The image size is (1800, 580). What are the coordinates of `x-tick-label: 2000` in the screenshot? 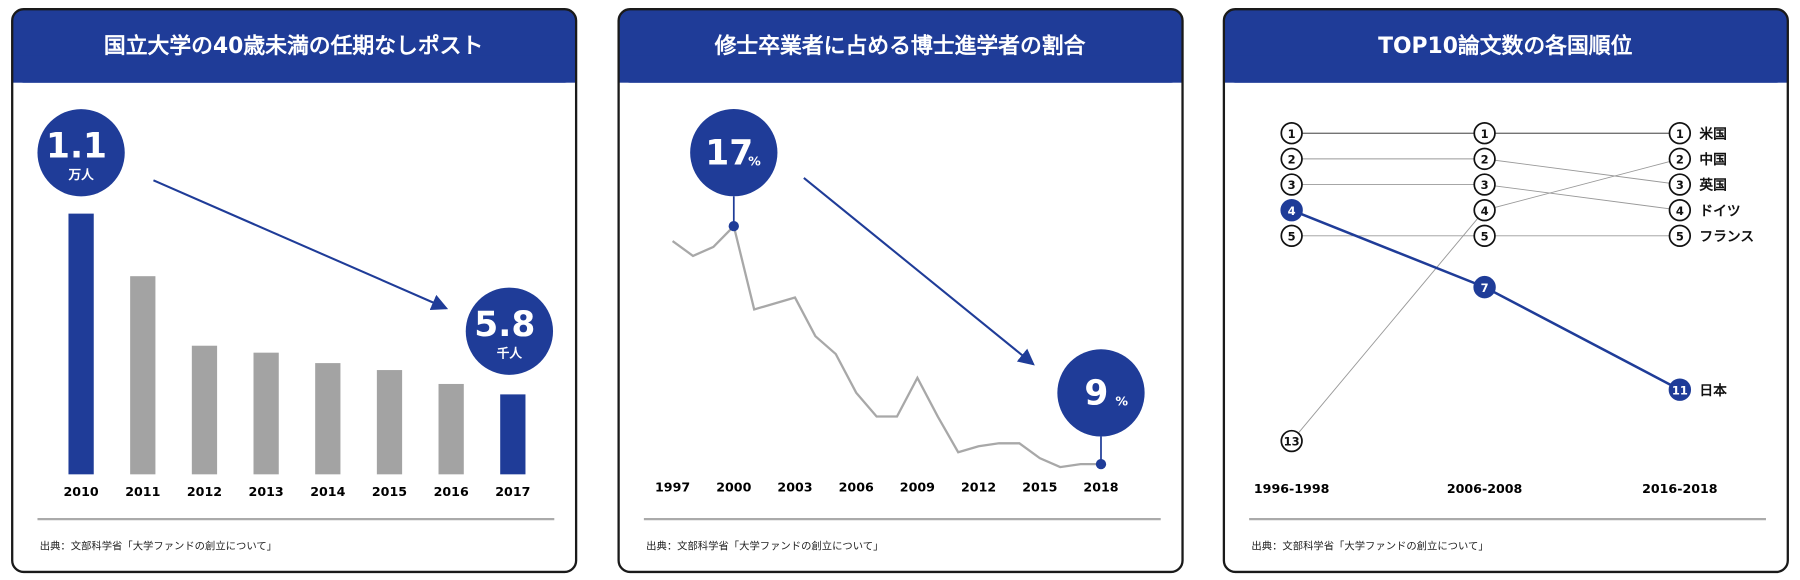 It's located at (733, 487).